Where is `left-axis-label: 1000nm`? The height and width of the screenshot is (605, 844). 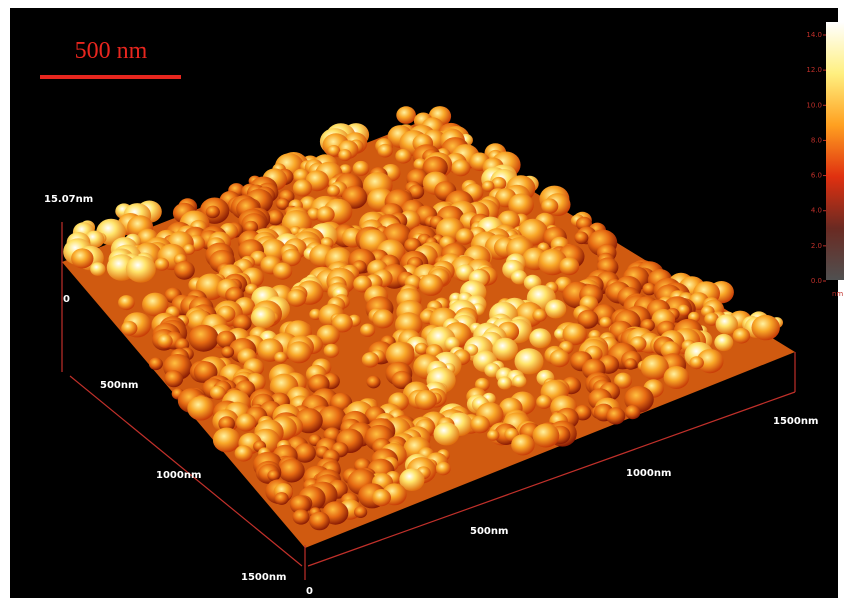
left-axis-label: 1000nm is located at coordinates (178, 475).